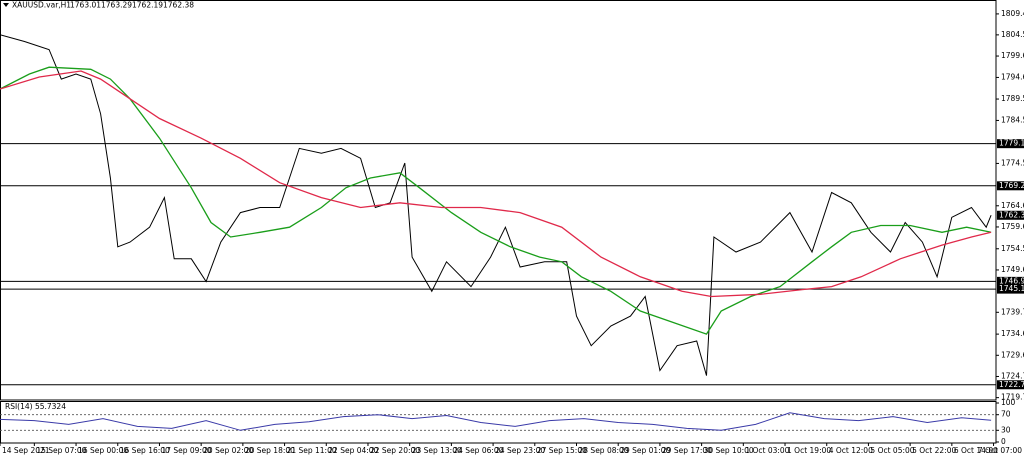 The width and height of the screenshot is (1024, 456). What do you see at coordinates (1012, 119) in the screenshot?
I see `y-tick-label: 1784.55` at bounding box center [1012, 119].